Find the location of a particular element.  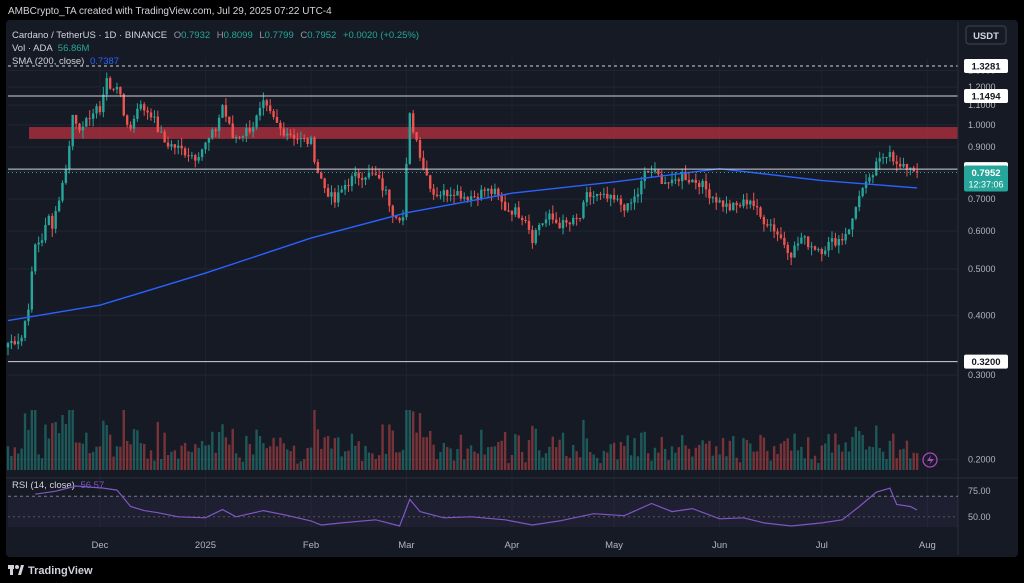

currency-button-label: USDT is located at coordinates (986, 36).